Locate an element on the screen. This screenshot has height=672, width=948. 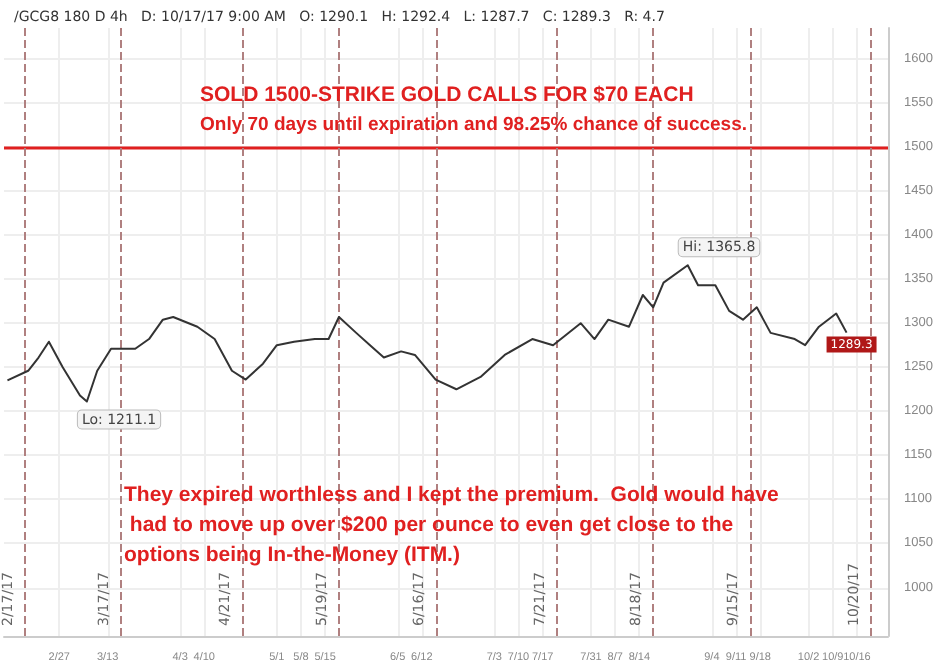
annotation: Only 70 days until expiration and 98.25% chance of success. is located at coordinates (473, 125).